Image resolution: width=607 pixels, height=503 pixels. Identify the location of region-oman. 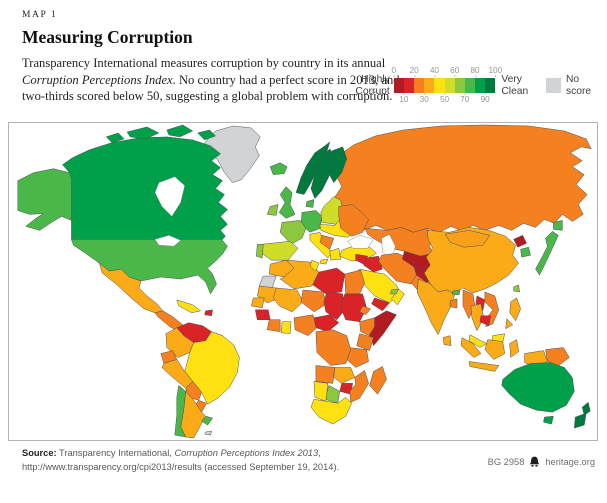
(398, 297).